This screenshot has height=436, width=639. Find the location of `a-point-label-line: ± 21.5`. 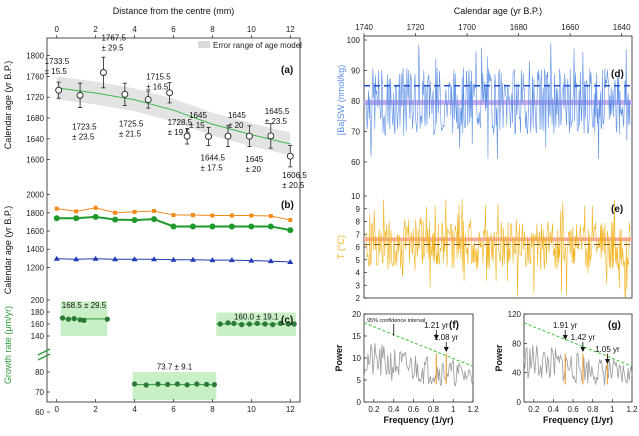

a-point-label-line: ± 21.5 is located at coordinates (130, 133).